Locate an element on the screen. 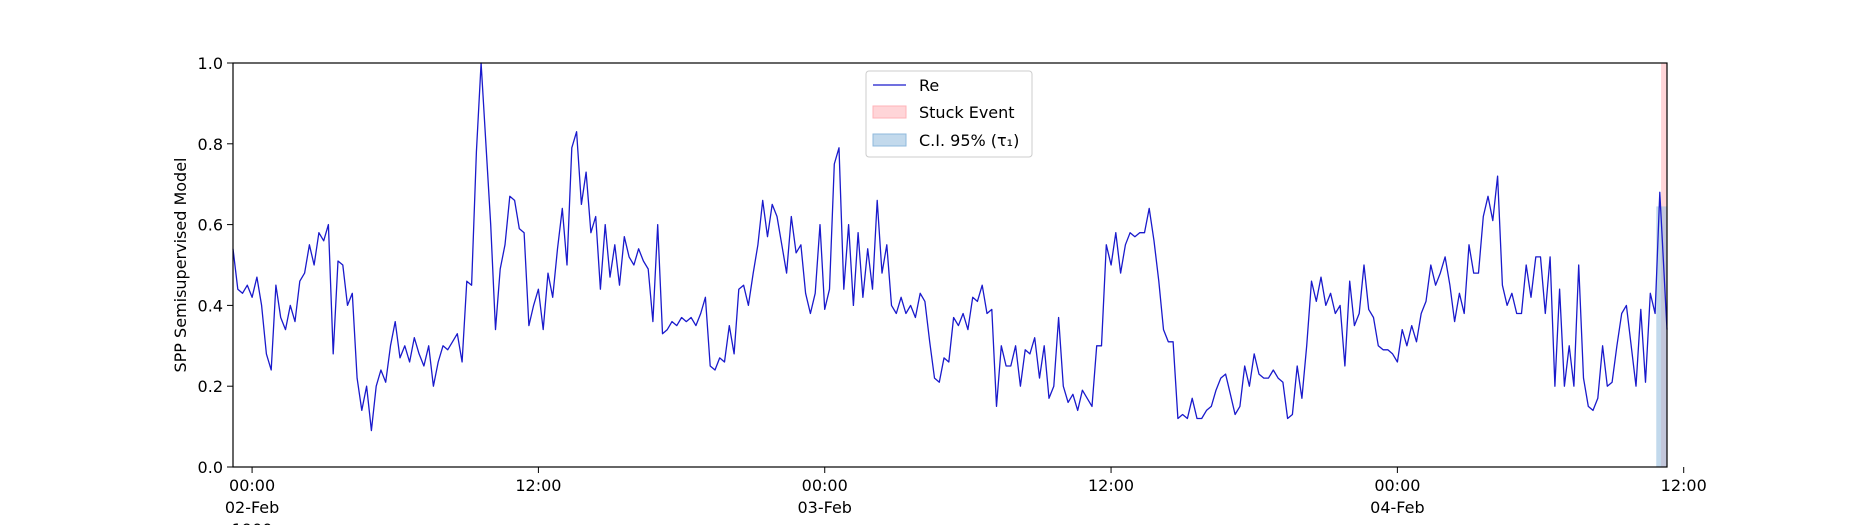 The width and height of the screenshot is (1850, 525). legend-label-stuck-event: Stuck Event is located at coordinates (967, 112).